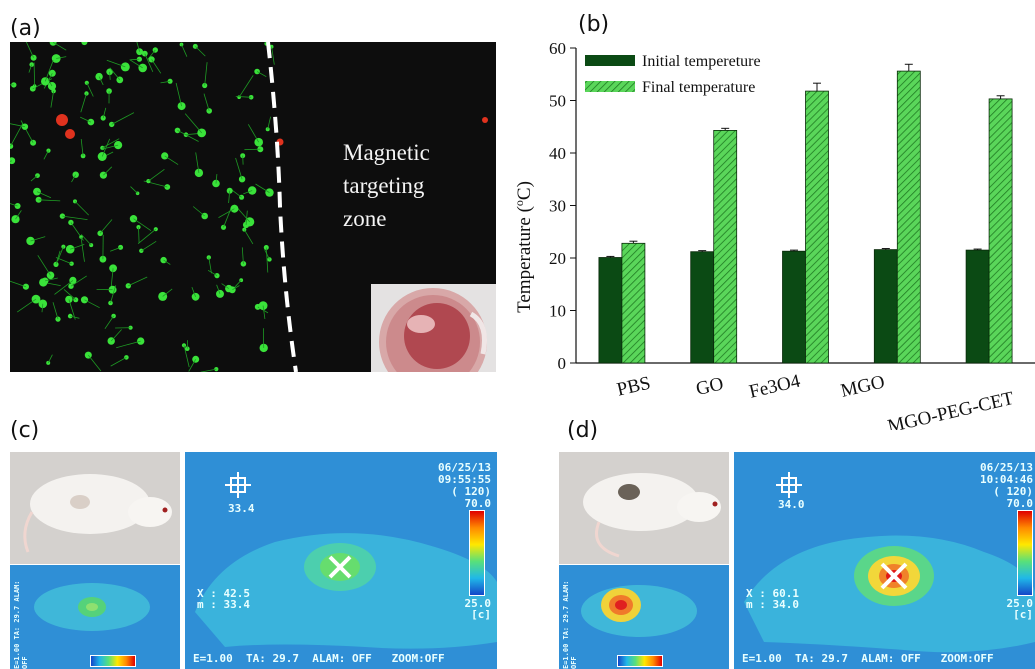 This screenshot has height=669, width=1035. Describe the element at coordinates (791, 504) in the screenshot. I see `crosshair-value-d: 34.0` at that location.